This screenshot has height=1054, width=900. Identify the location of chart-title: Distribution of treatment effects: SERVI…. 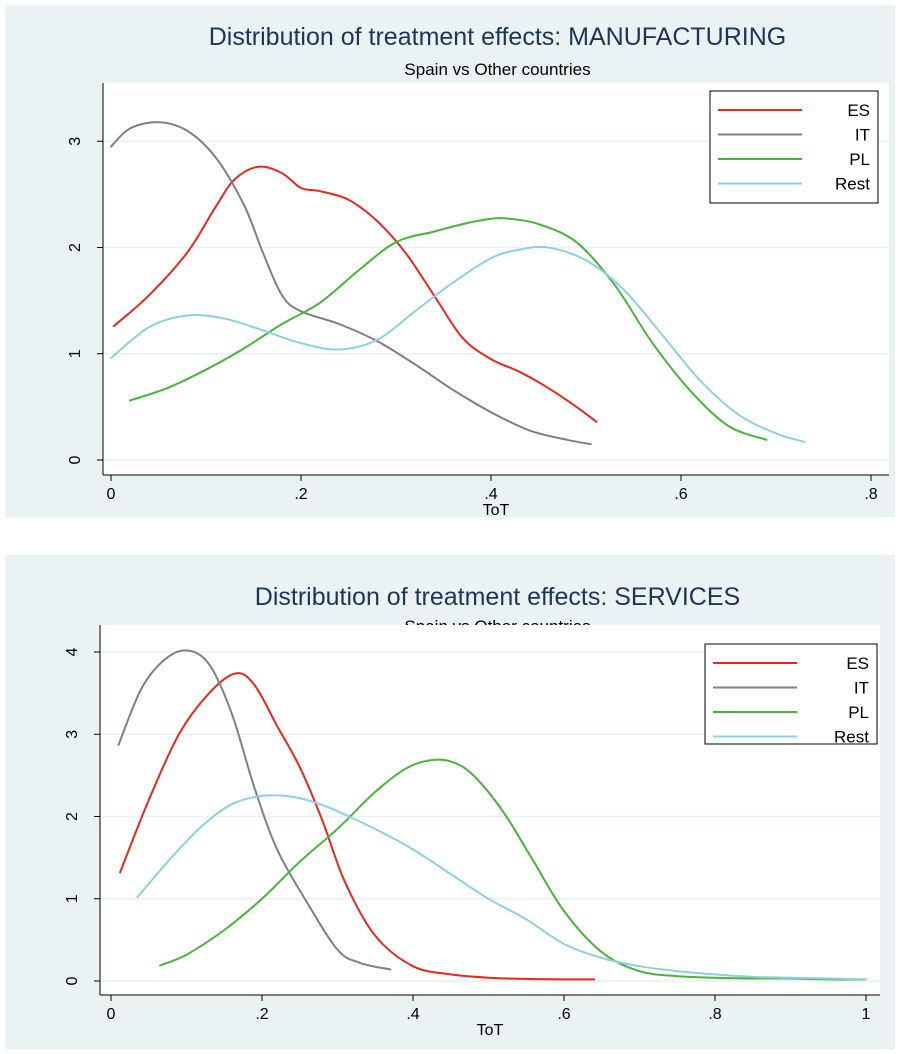
(497, 597).